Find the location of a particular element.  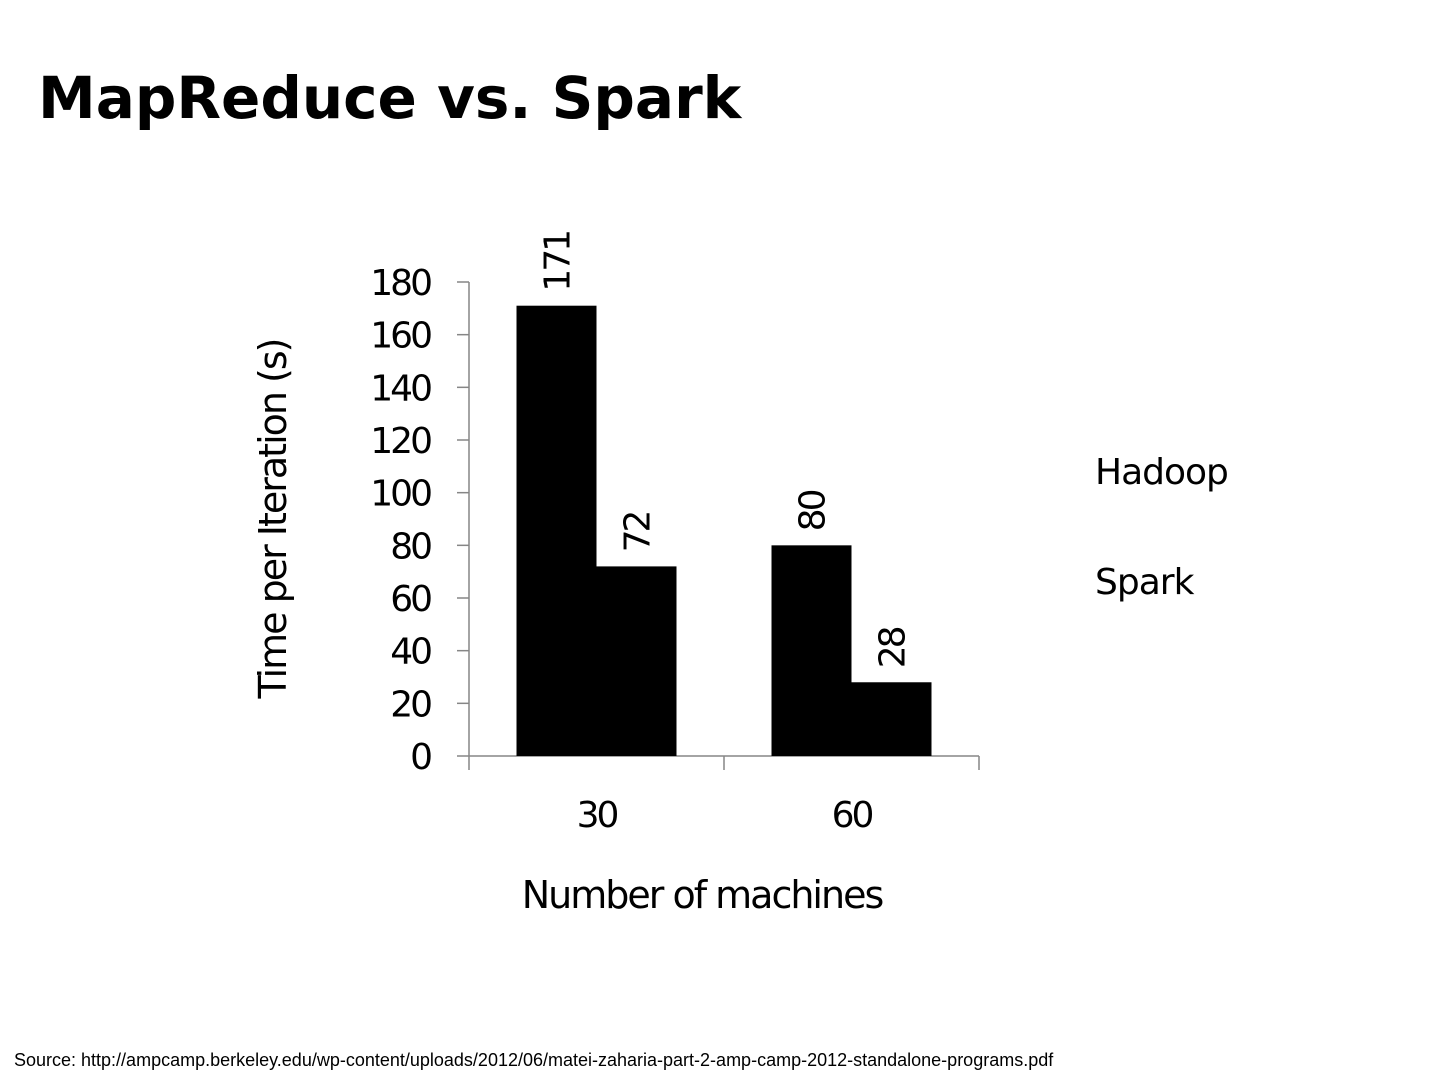

y-tick-label: 180 is located at coordinates (400, 283).